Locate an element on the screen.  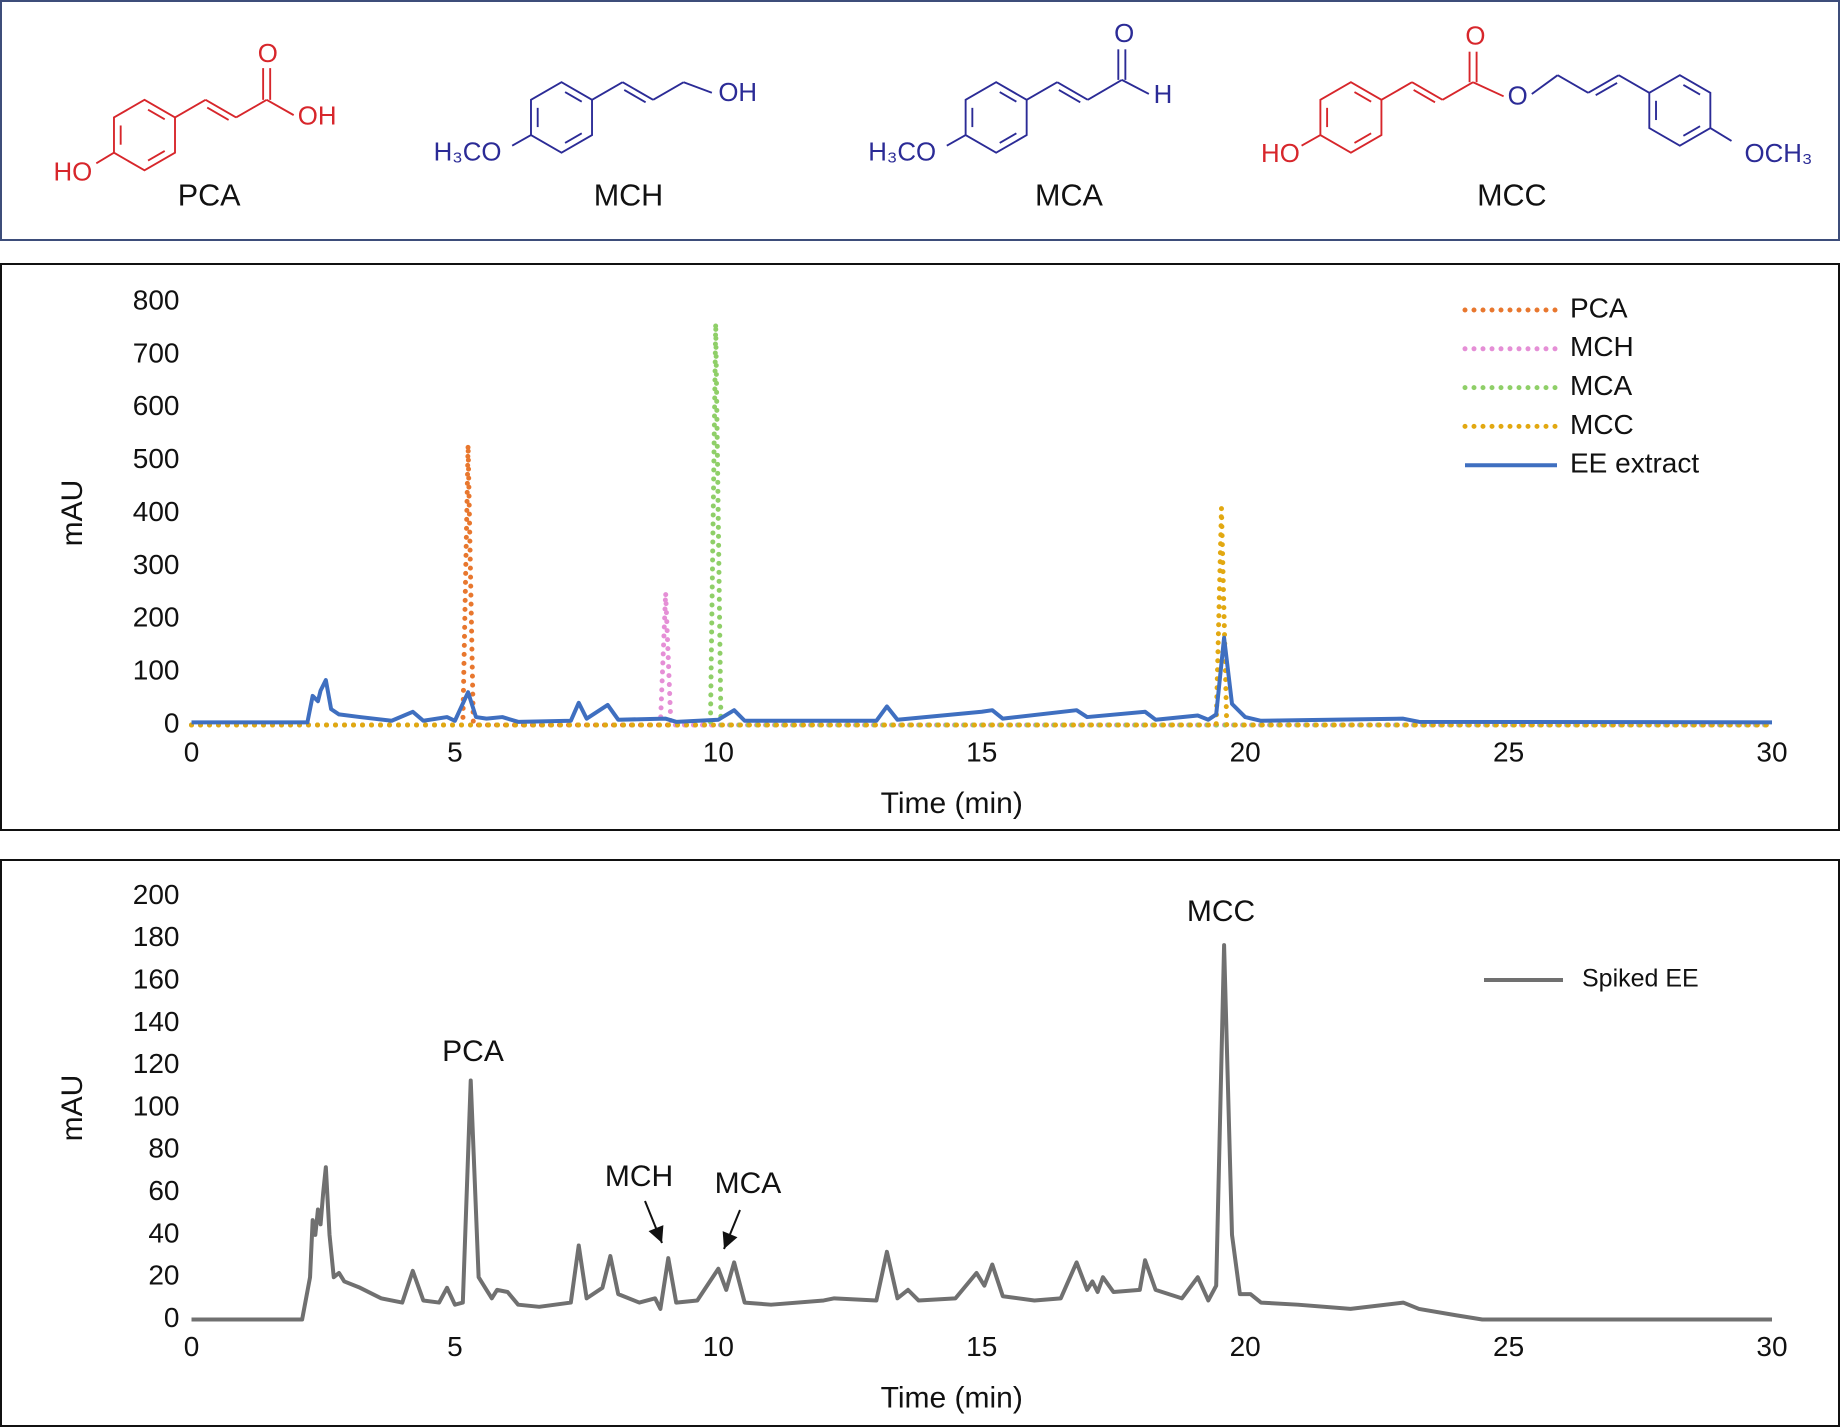
y-tick-label: 700 is located at coordinates (156, 352).